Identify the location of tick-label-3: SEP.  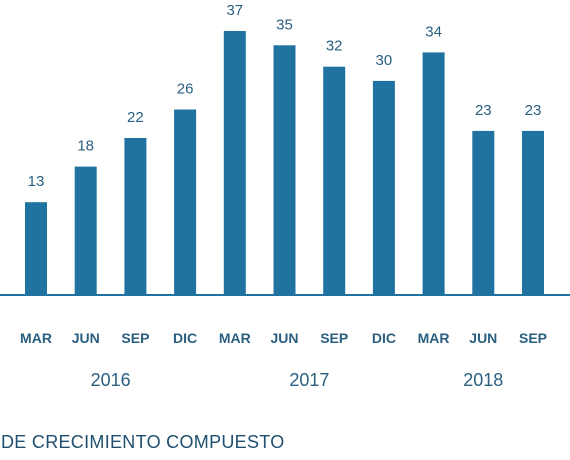
(135, 338).